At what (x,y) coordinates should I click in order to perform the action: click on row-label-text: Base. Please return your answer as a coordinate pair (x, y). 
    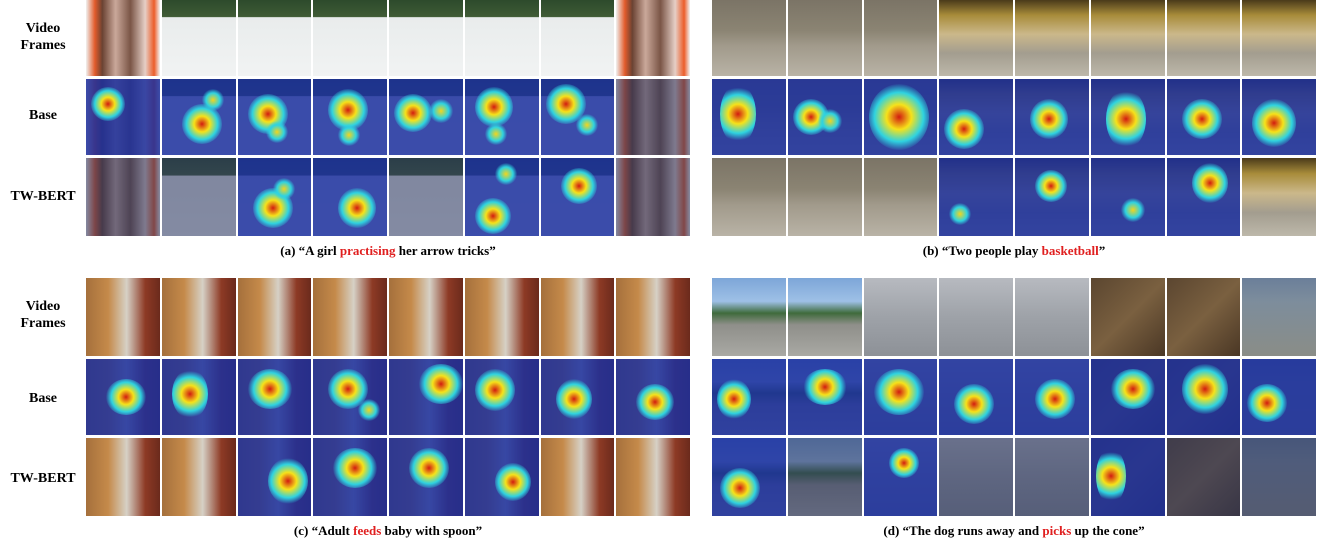
    Looking at the image, I should click on (43, 115).